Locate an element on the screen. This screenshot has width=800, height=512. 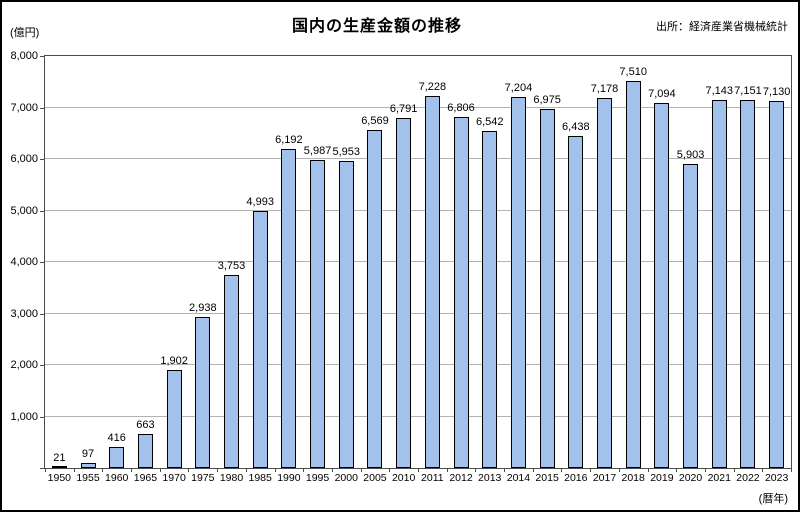
bar-2018 is located at coordinates (633, 274).